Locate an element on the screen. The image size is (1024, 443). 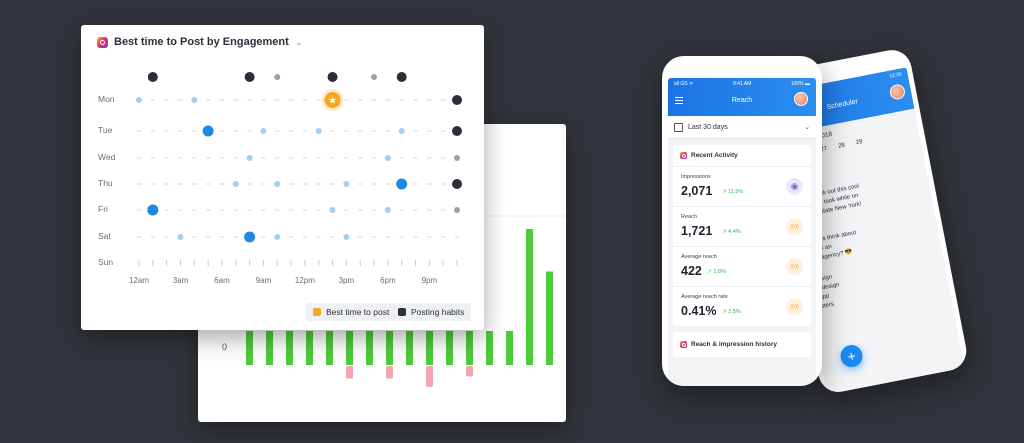
legend-habits-label: Posting habits is located at coordinates (438, 312).